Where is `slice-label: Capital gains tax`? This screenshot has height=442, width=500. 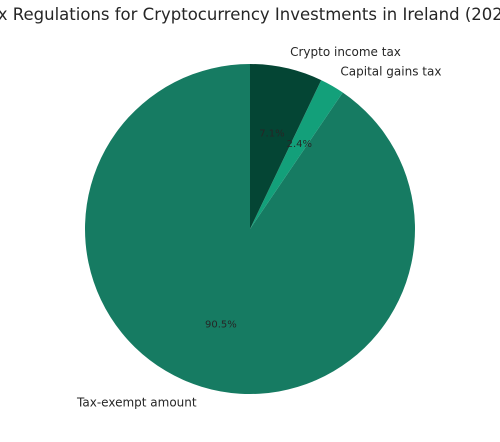 slice-label: Capital gains tax is located at coordinates (390, 72).